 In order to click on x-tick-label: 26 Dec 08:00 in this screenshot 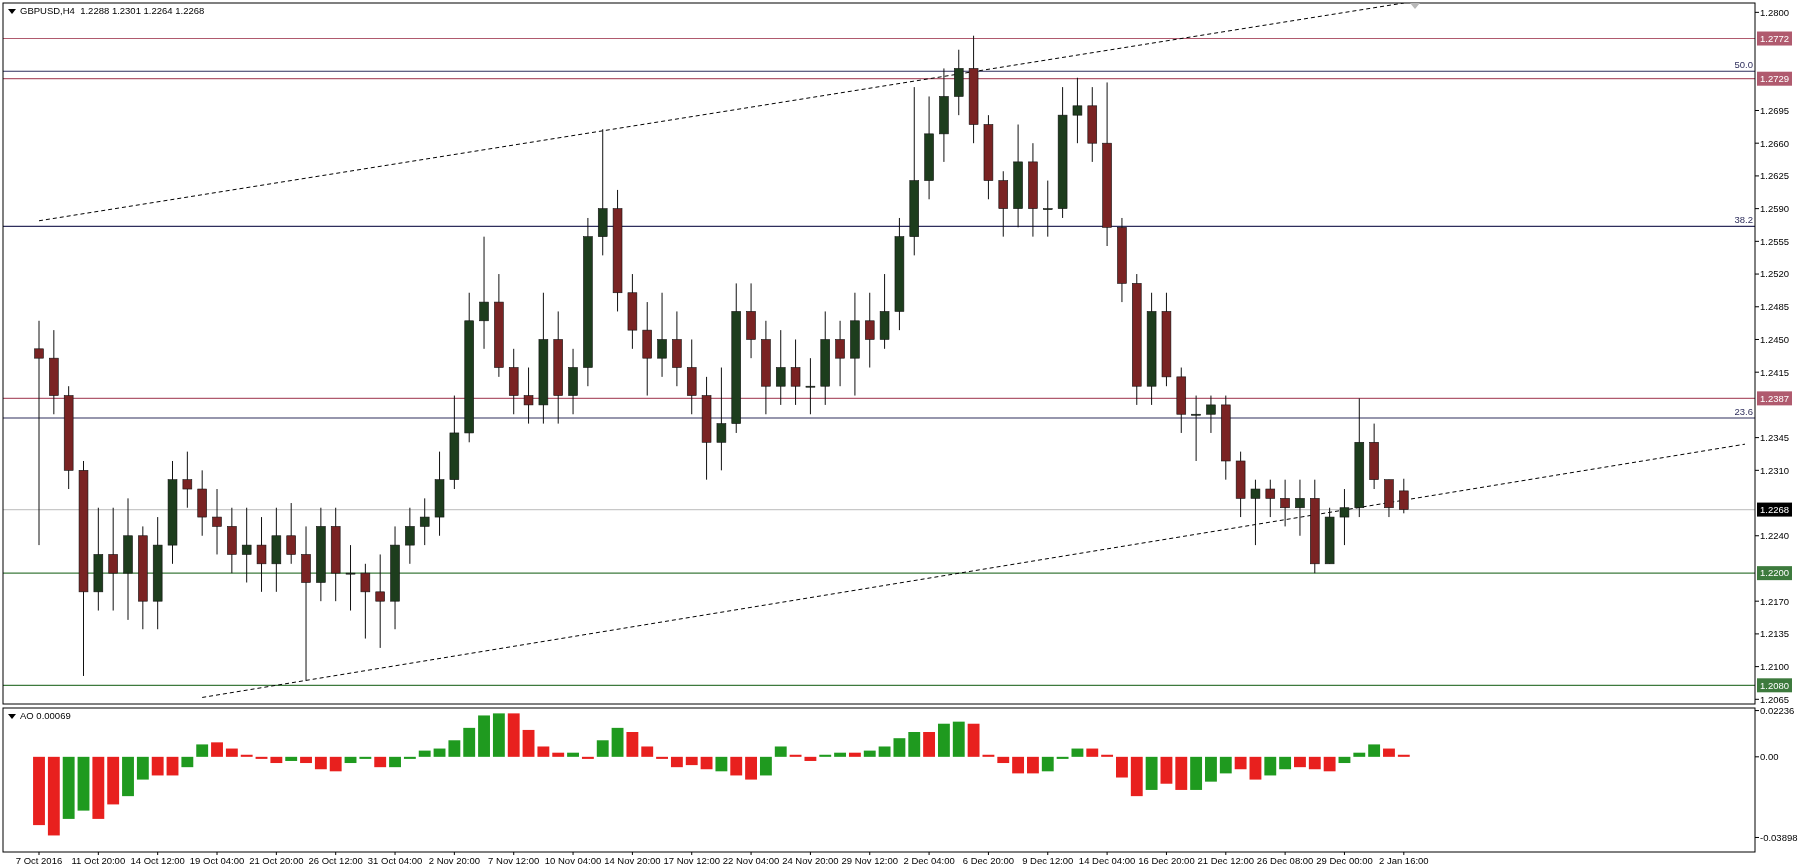, I will do `click(1285, 860)`.